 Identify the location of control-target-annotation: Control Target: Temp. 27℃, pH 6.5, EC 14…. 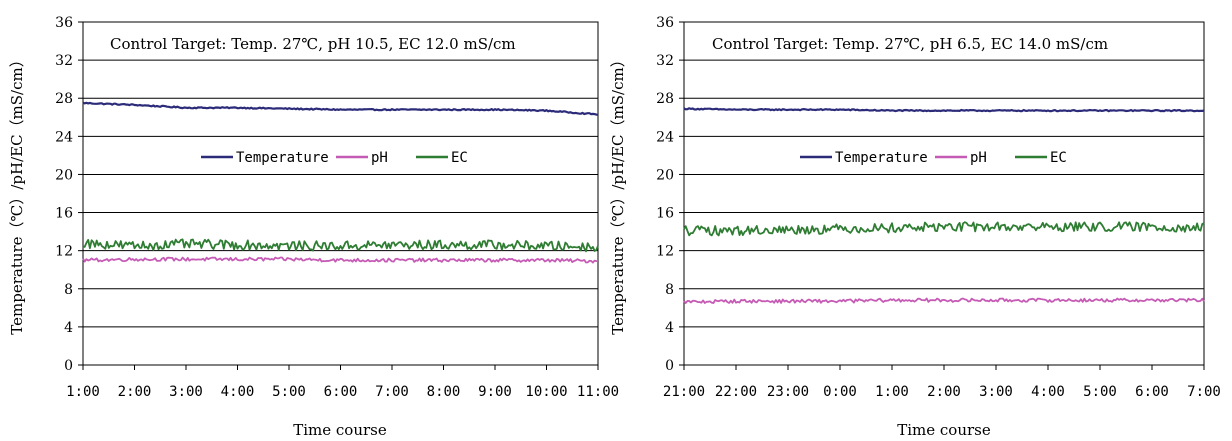
(910, 44).